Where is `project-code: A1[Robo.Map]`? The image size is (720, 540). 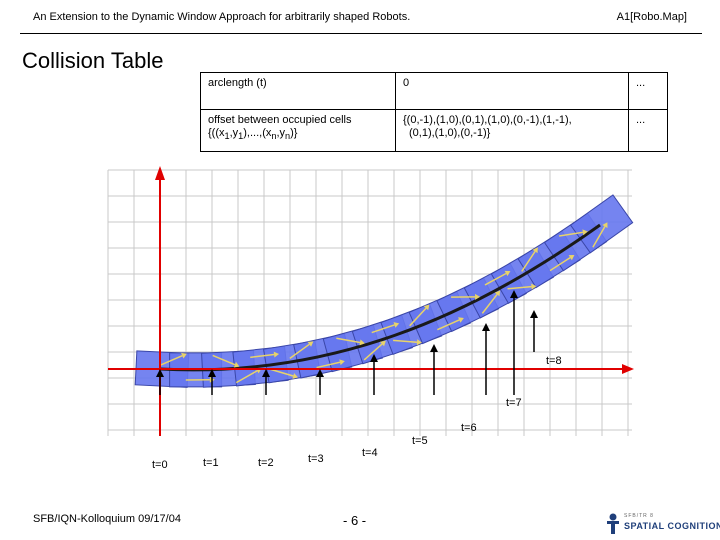 project-code: A1[Robo.Map] is located at coordinates (651, 17).